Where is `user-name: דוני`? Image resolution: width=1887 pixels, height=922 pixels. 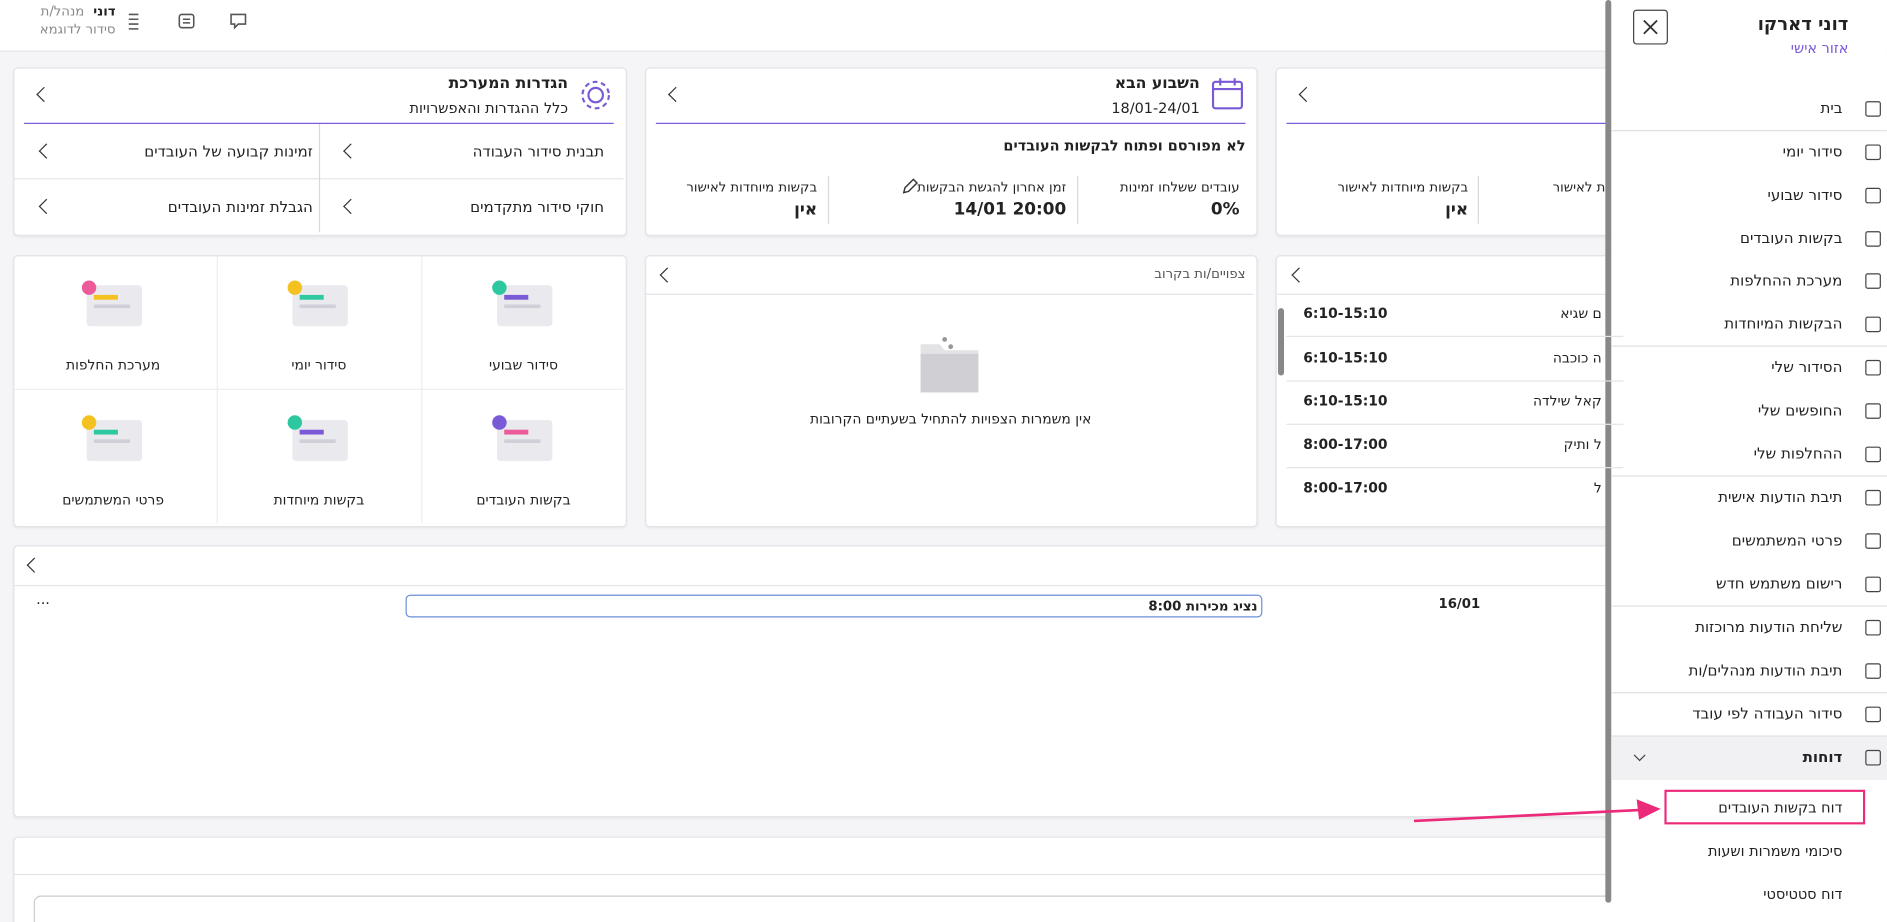
user-name: דוני is located at coordinates (104, 11).